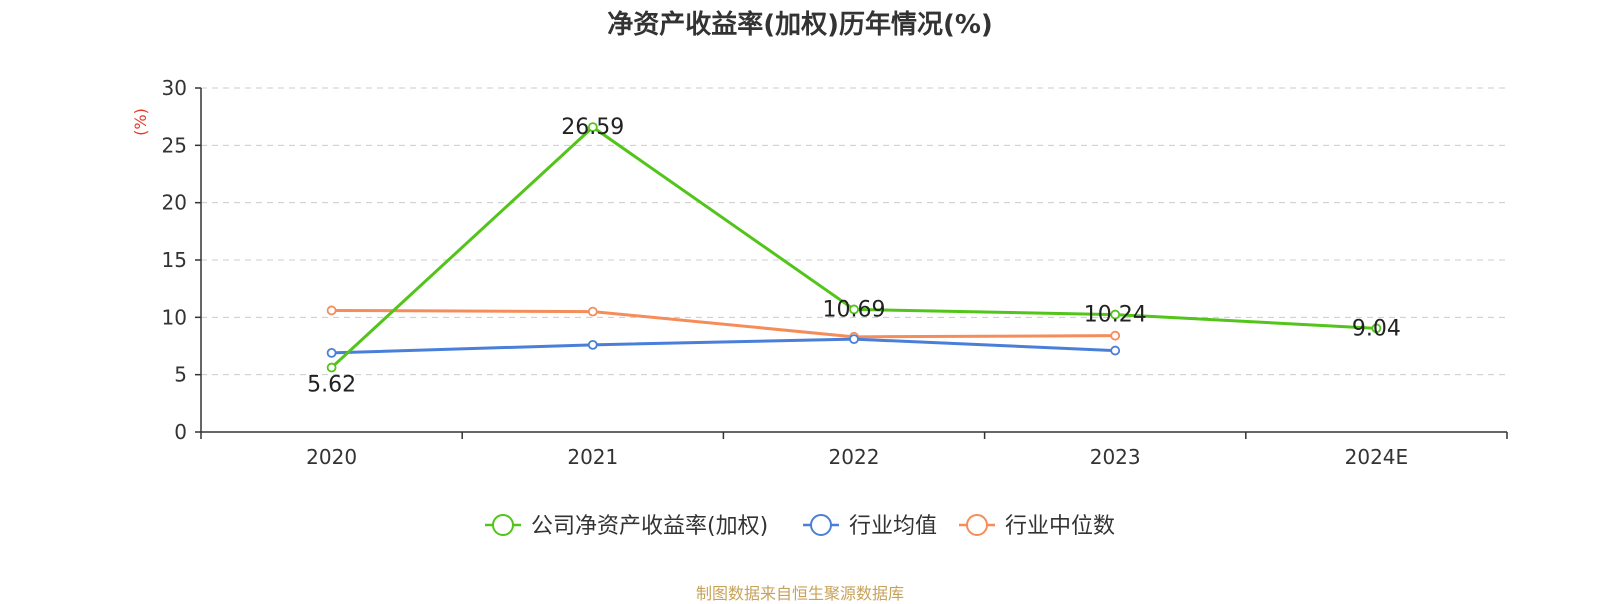 The width and height of the screenshot is (1600, 604). Describe the element at coordinates (174, 145) in the screenshot. I see `y-tick-label: 25` at that location.